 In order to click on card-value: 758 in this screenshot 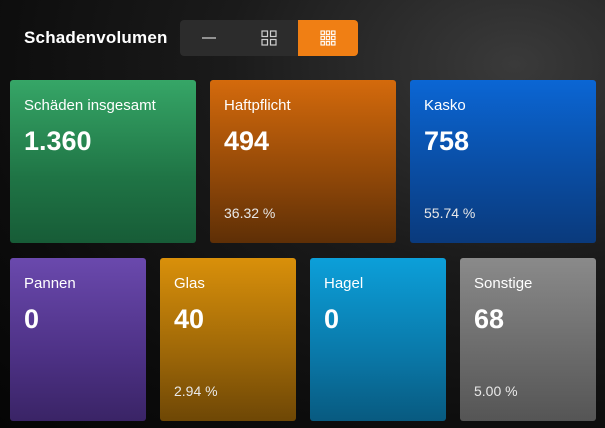, I will do `click(447, 141)`.